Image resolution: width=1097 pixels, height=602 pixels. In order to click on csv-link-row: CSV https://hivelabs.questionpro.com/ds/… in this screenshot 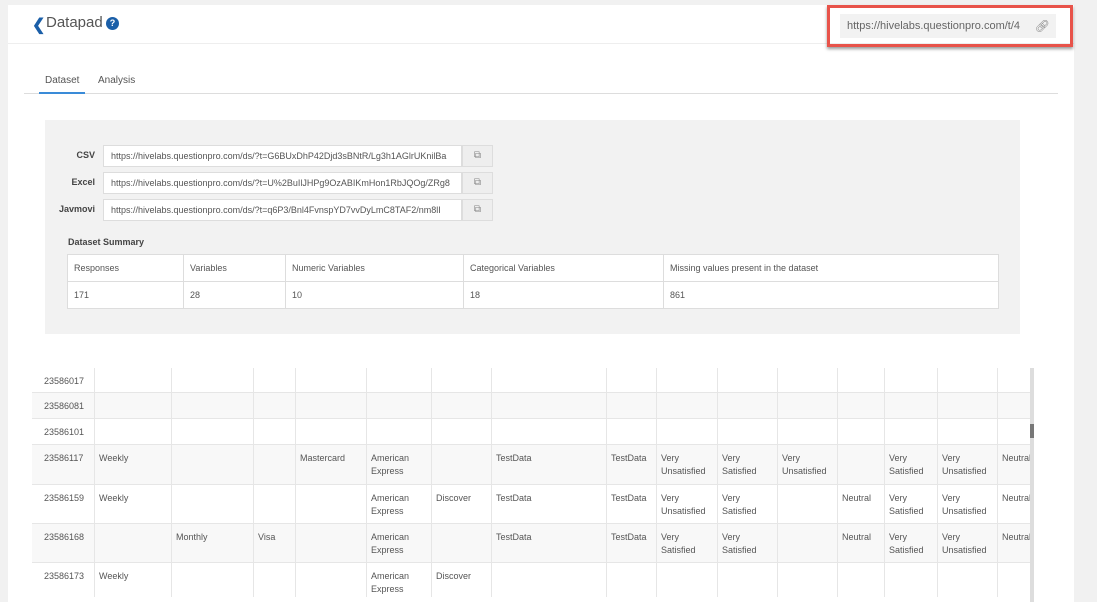, I will do `click(275, 156)`.